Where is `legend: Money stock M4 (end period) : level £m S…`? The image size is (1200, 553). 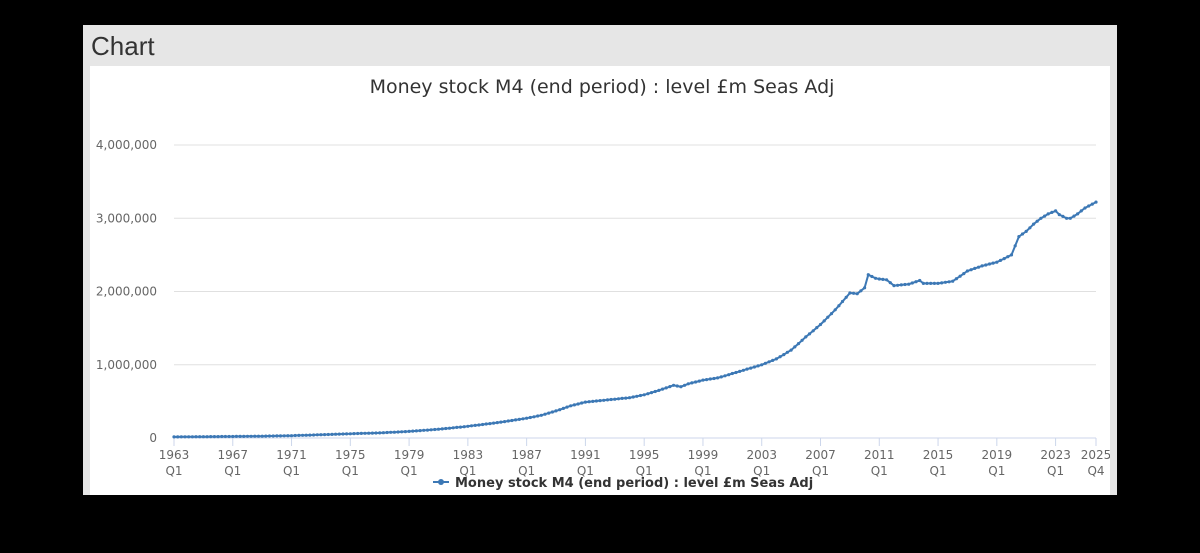 legend: Money stock M4 (end period) : level £m S… is located at coordinates (623, 483).